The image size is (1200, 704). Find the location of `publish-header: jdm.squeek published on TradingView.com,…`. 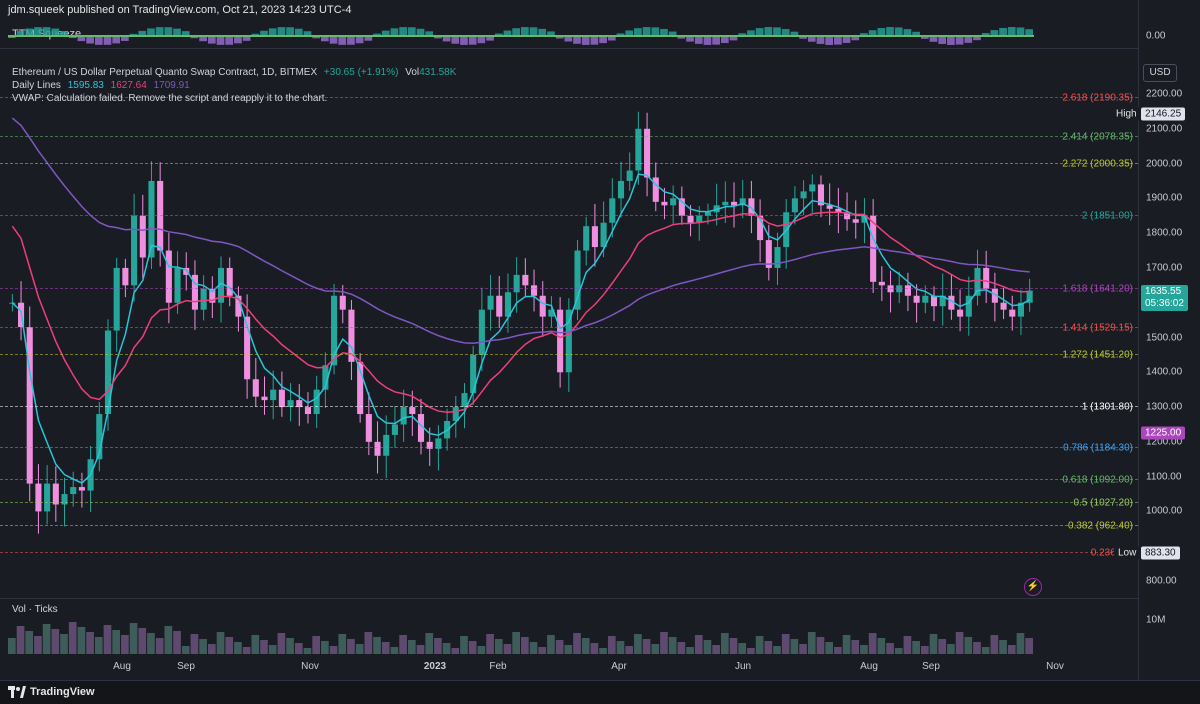

publish-header: jdm.squeek published on TradingView.com,… is located at coordinates (600, 11).